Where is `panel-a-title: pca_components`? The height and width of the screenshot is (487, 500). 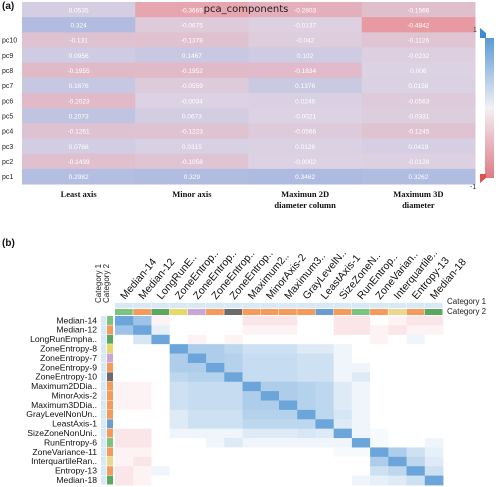
panel-a-title: pca_components is located at coordinates (246, 9).